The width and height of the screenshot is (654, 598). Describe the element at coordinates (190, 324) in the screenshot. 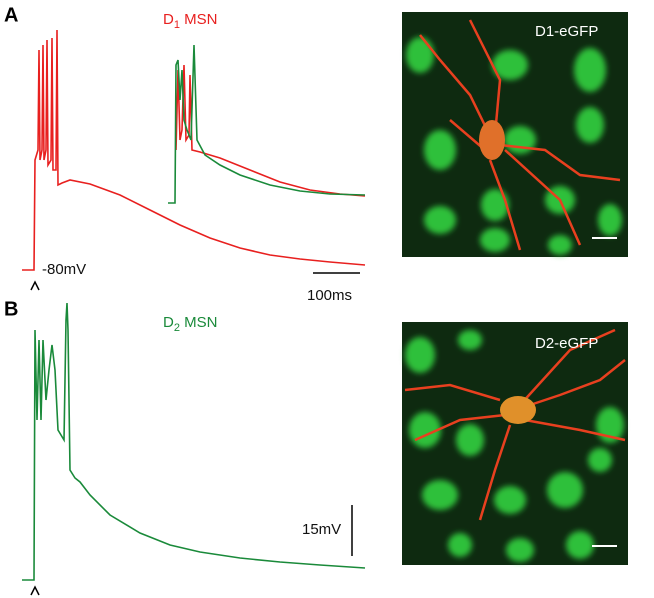

I see `trace-title: D2 MSN` at that location.